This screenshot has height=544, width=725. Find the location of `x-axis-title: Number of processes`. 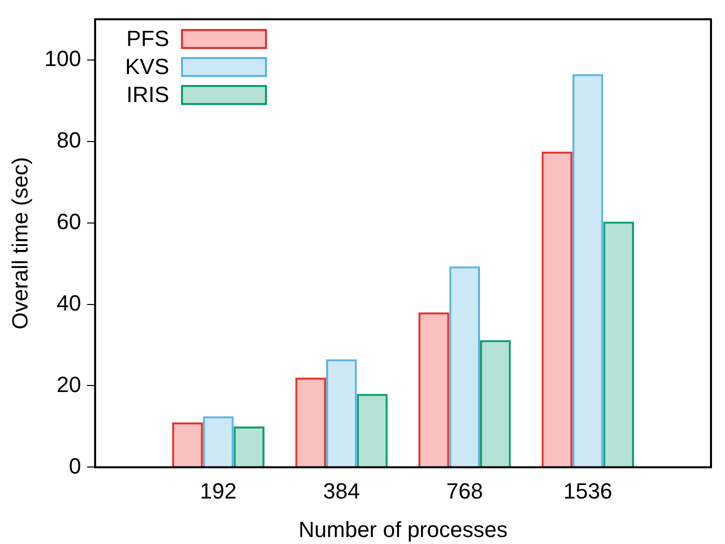

x-axis-title: Number of processes is located at coordinates (403, 529).